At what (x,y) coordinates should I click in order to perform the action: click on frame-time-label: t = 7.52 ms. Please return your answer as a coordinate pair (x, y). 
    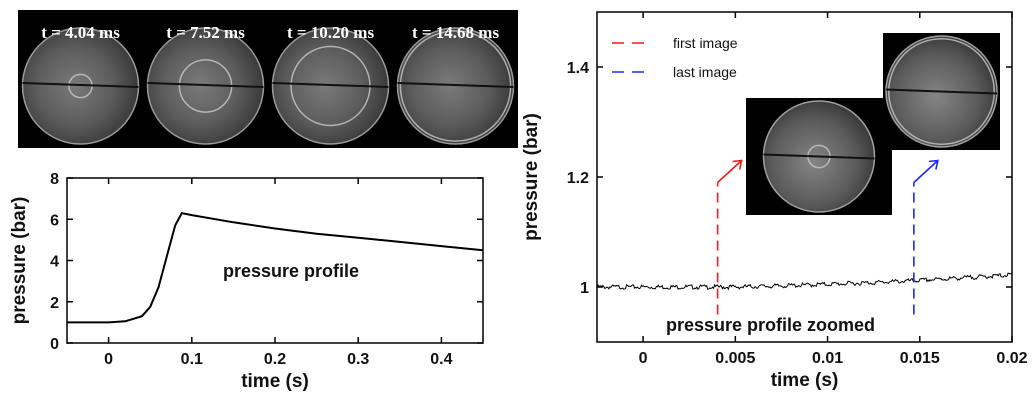
    Looking at the image, I should click on (205, 32).